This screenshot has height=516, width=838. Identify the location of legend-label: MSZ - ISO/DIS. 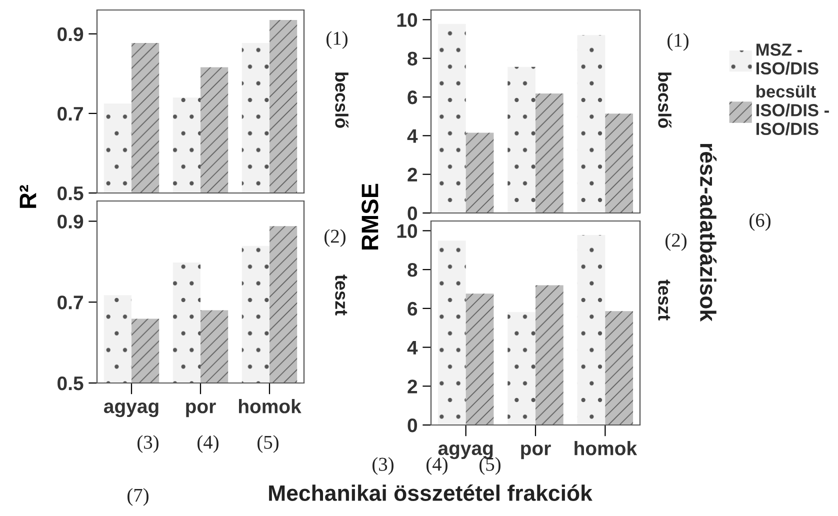
(787, 59).